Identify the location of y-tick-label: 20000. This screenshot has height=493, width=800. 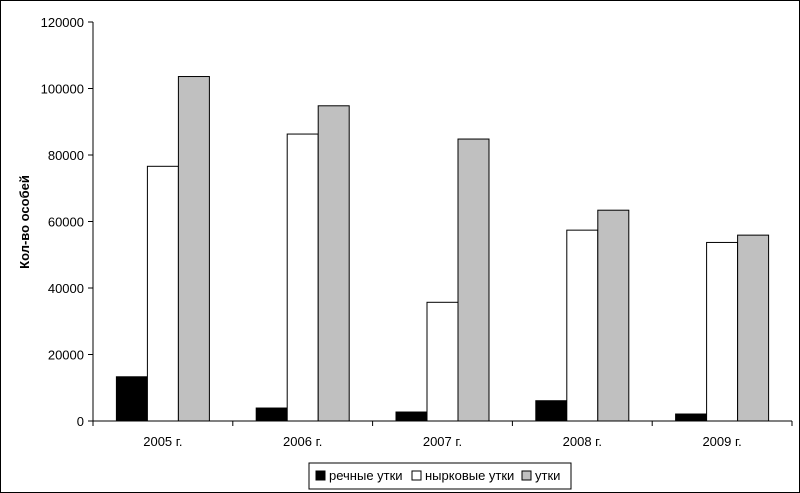
(66, 355).